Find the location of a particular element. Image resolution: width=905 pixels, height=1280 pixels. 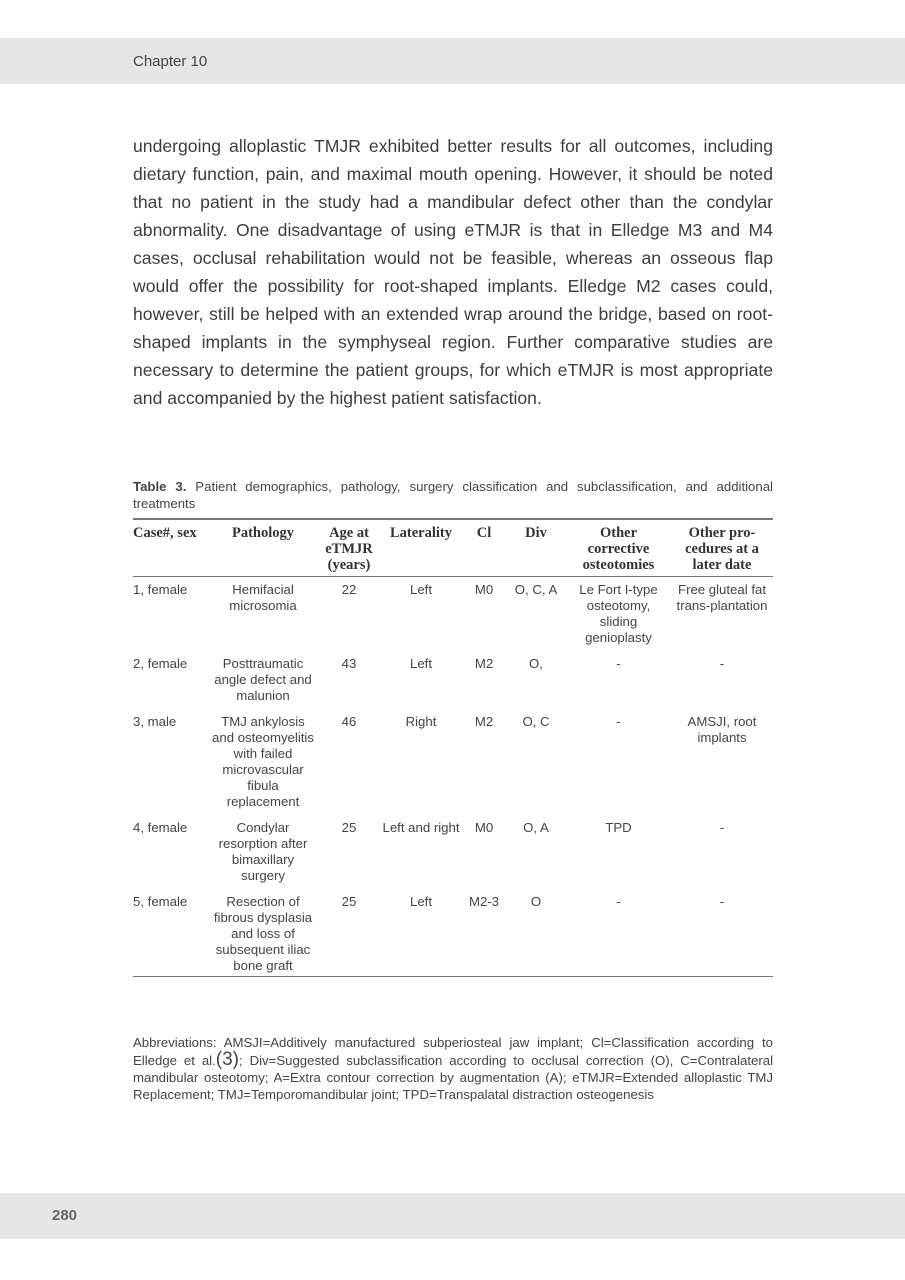

column-header: Other corrective osteotomies is located at coordinates (618, 549).